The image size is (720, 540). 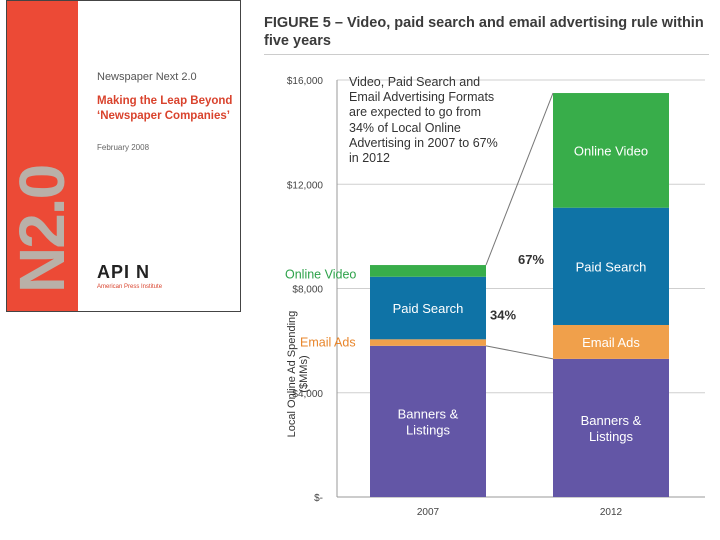 What do you see at coordinates (147, 77) in the screenshot?
I see `cover-series: Newspaper Next 2.0` at bounding box center [147, 77].